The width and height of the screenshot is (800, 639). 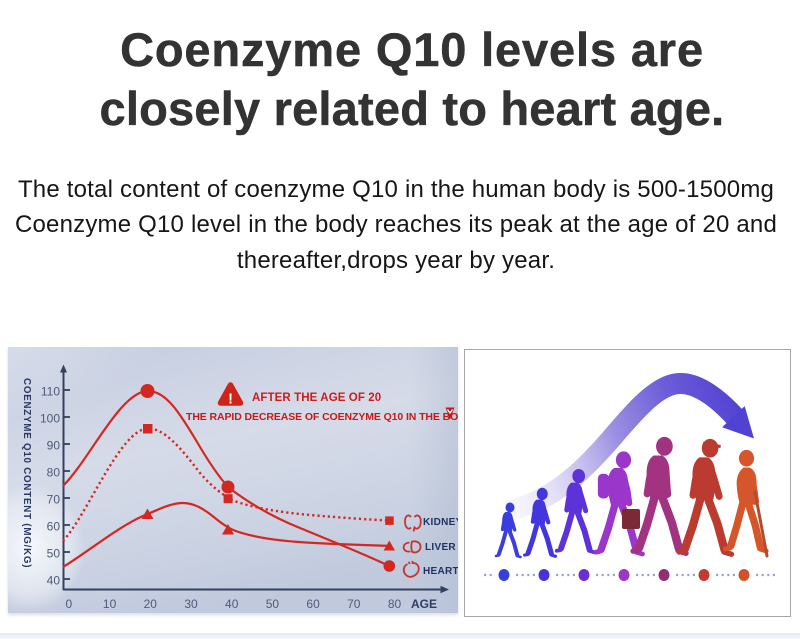 I want to click on svg-text: 10, so click(x=110, y=604).